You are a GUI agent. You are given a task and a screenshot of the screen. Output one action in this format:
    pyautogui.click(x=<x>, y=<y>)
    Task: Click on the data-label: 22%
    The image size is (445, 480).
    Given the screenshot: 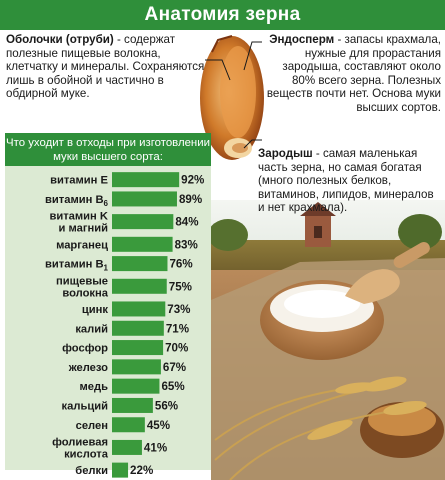 What is the action you would take?
    pyautogui.click(x=141, y=470)
    